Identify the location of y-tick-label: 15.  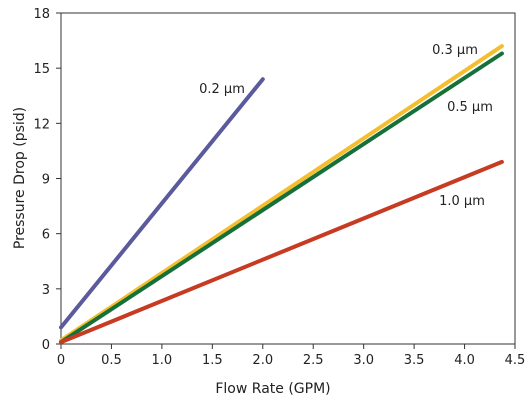
(41, 69).